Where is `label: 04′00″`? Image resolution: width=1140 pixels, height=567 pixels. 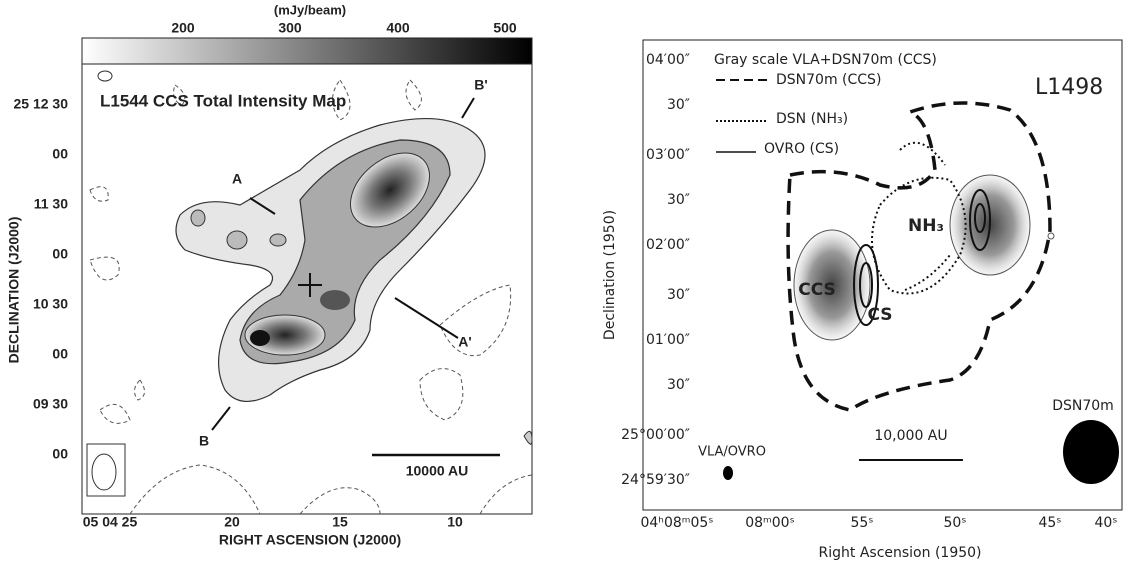
label: 04′00″ is located at coordinates (668, 60).